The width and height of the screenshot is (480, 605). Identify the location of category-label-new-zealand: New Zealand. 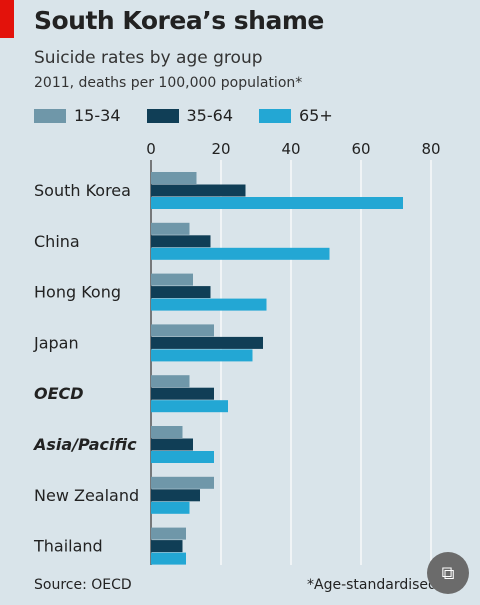
(86, 495).